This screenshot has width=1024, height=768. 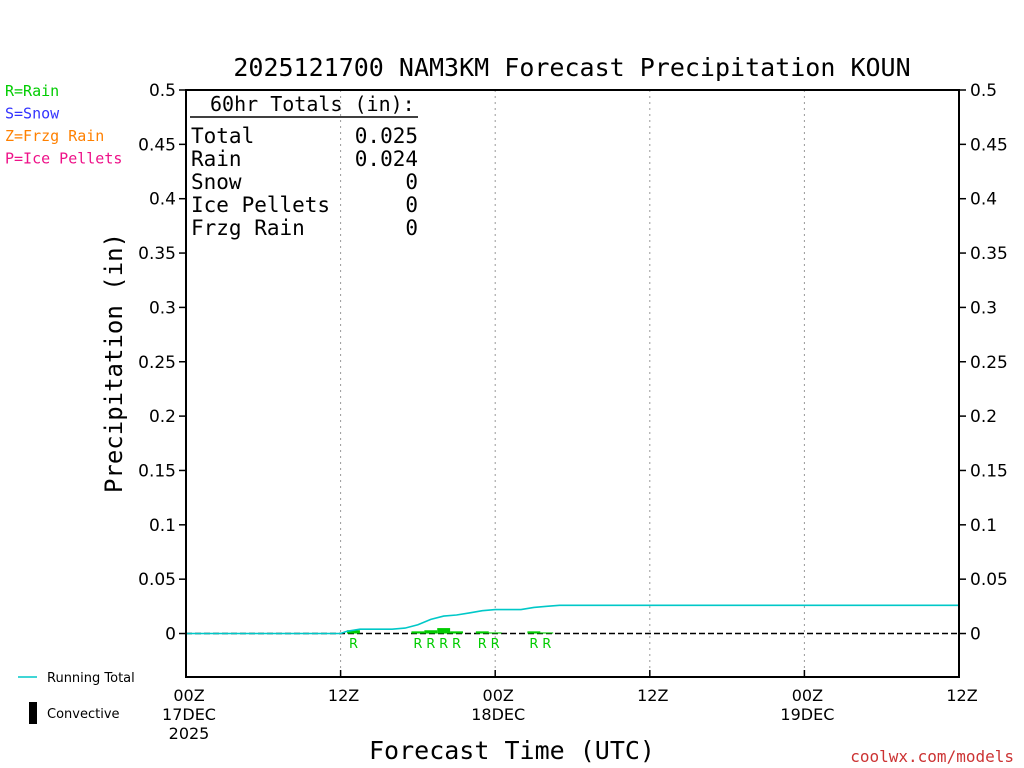 What do you see at coordinates (312, 104) in the screenshot?
I see `totals-header: 60hr Totals (in):` at bounding box center [312, 104].